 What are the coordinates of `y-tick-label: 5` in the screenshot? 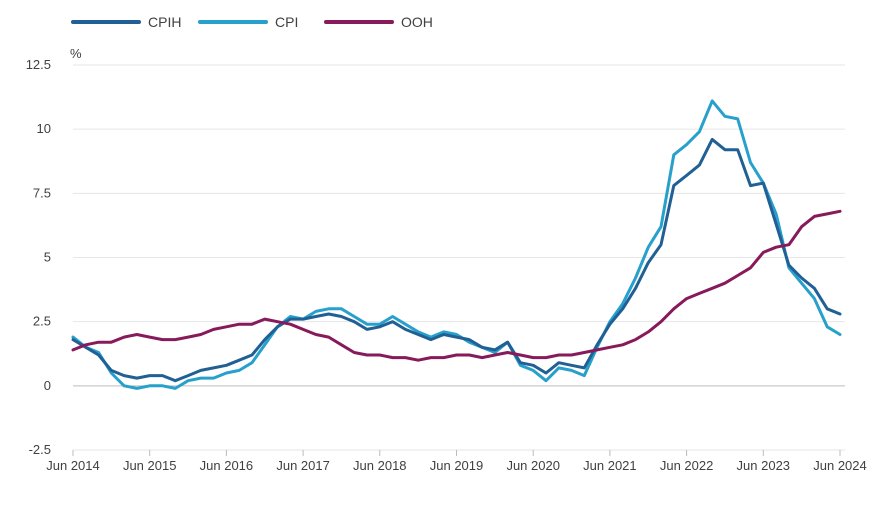 It's located at (47, 257).